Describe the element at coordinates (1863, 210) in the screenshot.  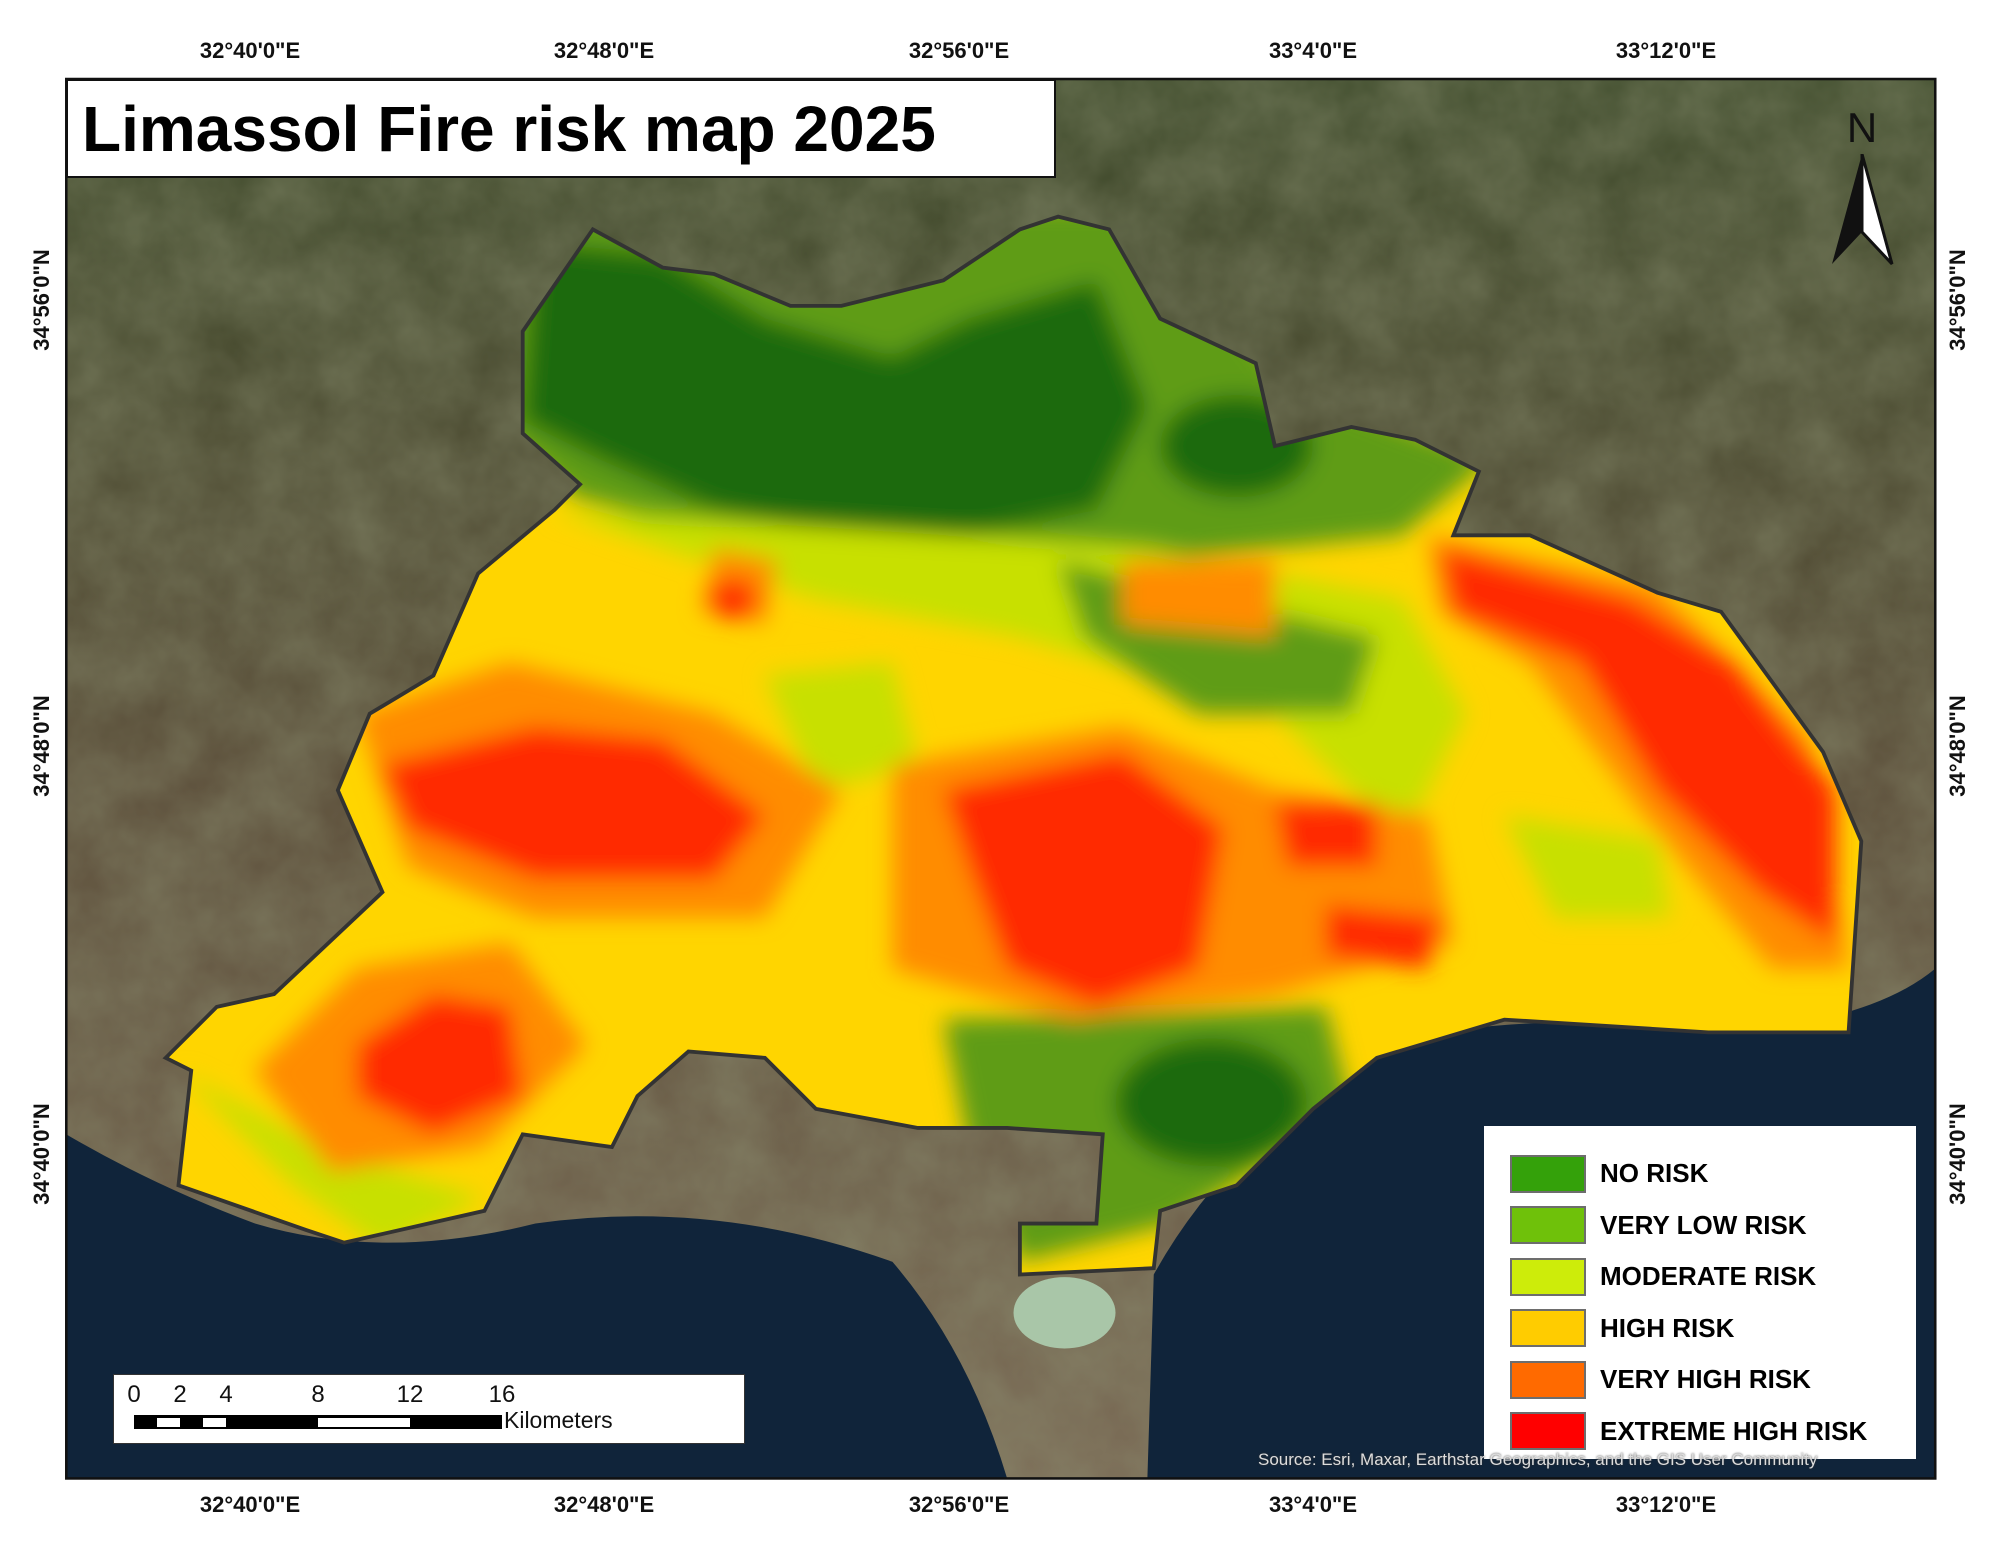
I see `north-arrow-icon` at that location.